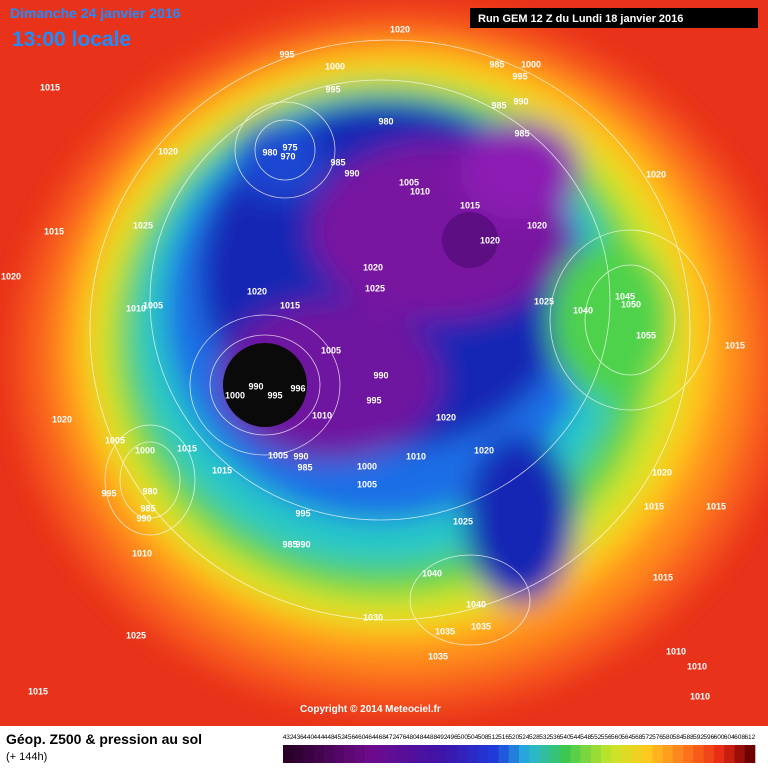 This screenshot has height=768, width=768. What do you see at coordinates (153, 305) in the screenshot?
I see `pressure-label: 1005` at bounding box center [153, 305].